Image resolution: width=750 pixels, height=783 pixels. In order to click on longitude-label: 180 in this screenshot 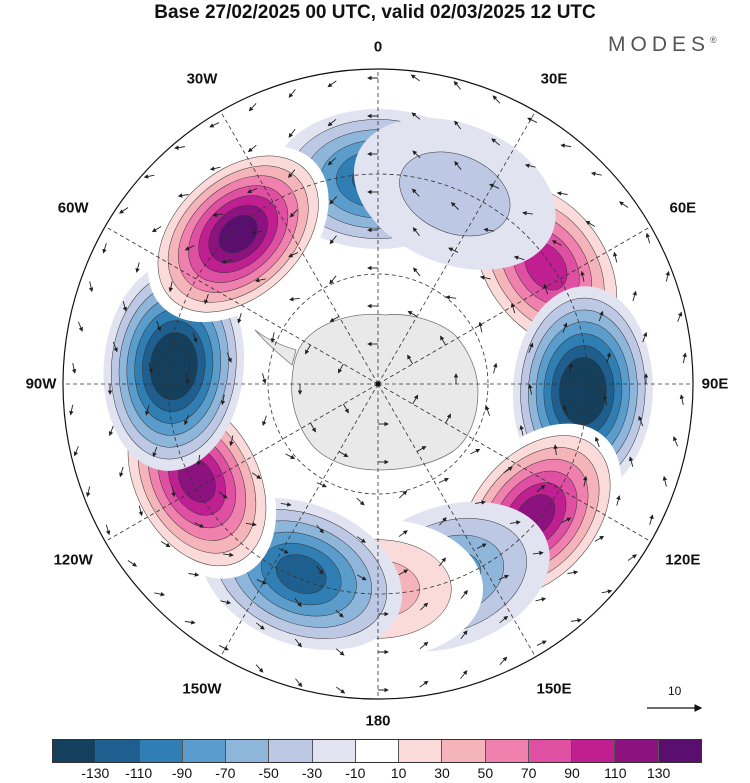, I will do `click(378, 721)`.